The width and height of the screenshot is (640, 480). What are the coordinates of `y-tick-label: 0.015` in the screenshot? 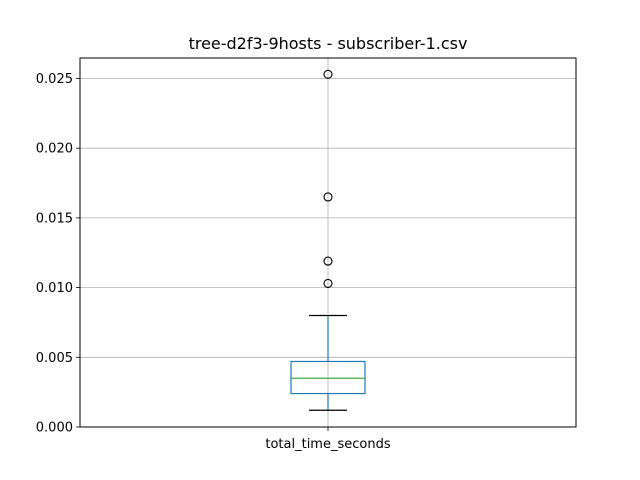 It's located at (54, 218).